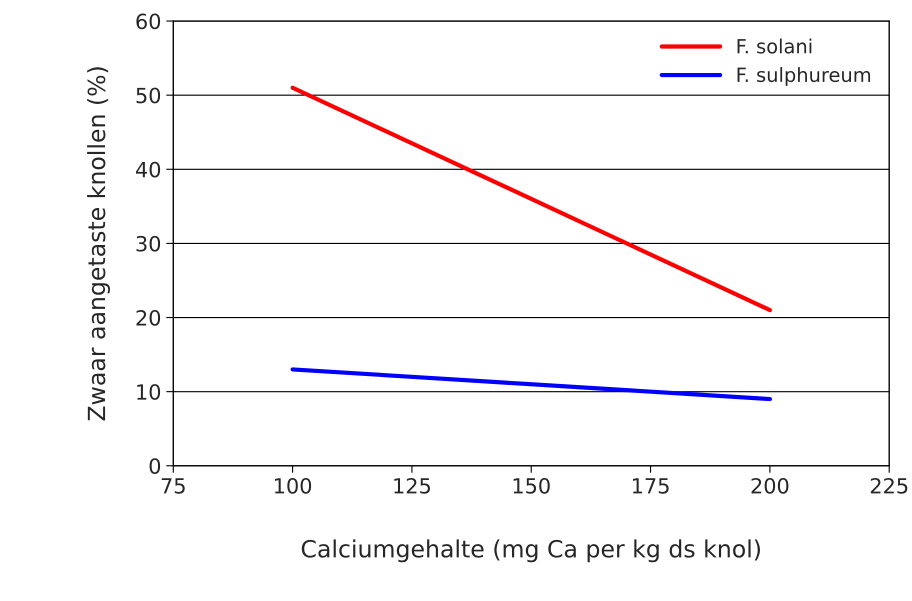 The height and width of the screenshot is (601, 912). Describe the element at coordinates (148, 318) in the screenshot. I see `y-tick-label: 20` at that location.